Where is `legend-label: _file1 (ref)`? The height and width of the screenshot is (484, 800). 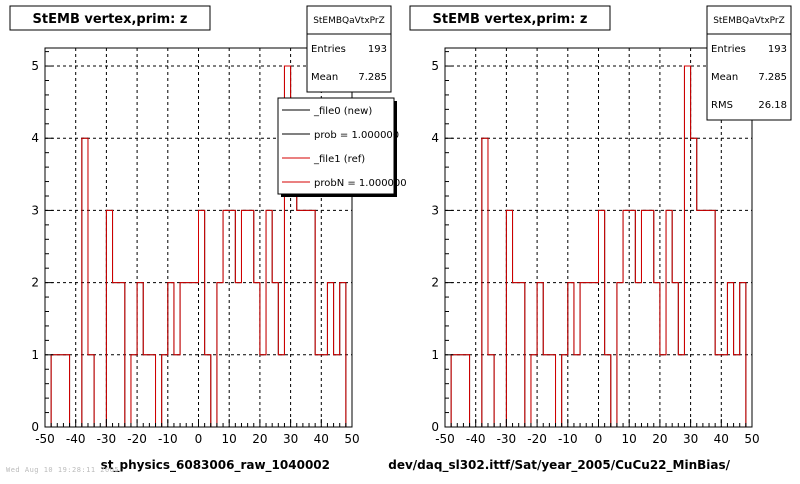 legend-label: _file1 (ref) is located at coordinates (339, 159).